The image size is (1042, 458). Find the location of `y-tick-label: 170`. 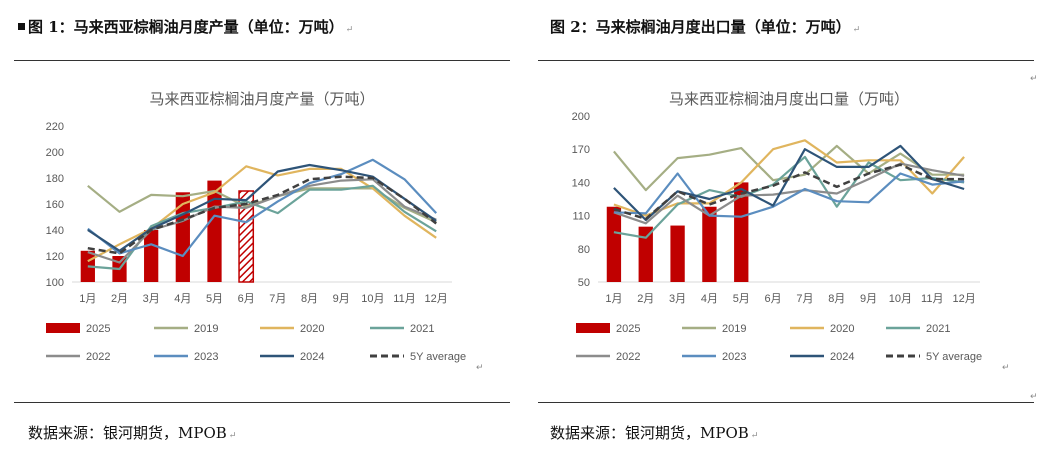

y-tick-label: 170 is located at coordinates (581, 150).